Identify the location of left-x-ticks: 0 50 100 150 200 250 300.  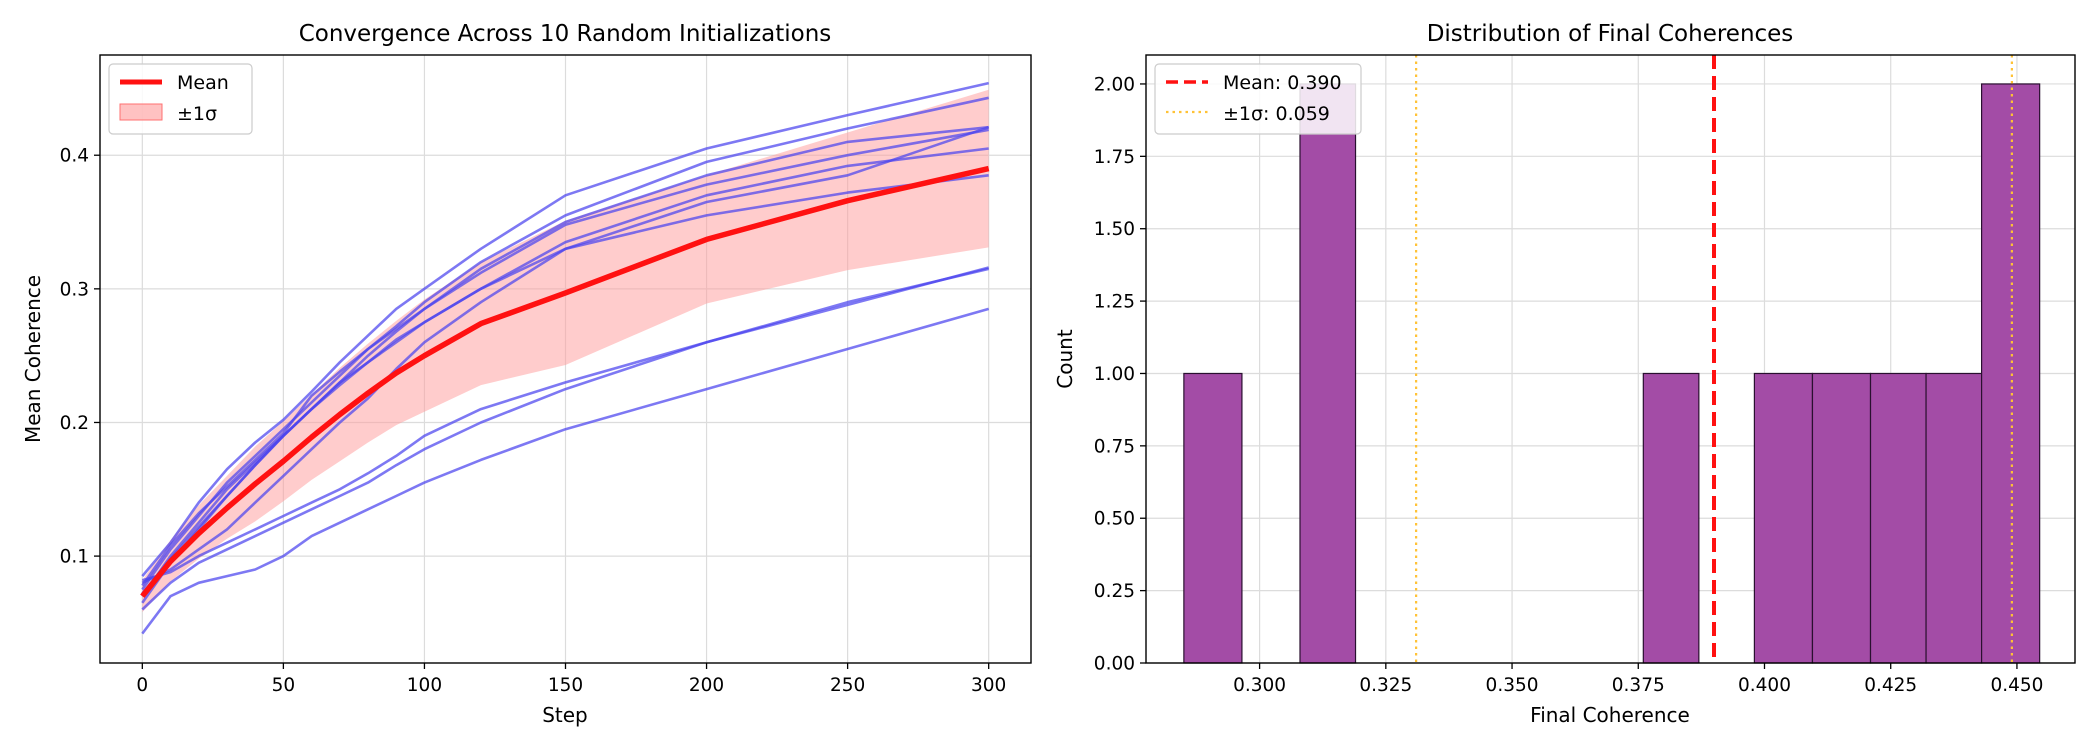
(571, 679).